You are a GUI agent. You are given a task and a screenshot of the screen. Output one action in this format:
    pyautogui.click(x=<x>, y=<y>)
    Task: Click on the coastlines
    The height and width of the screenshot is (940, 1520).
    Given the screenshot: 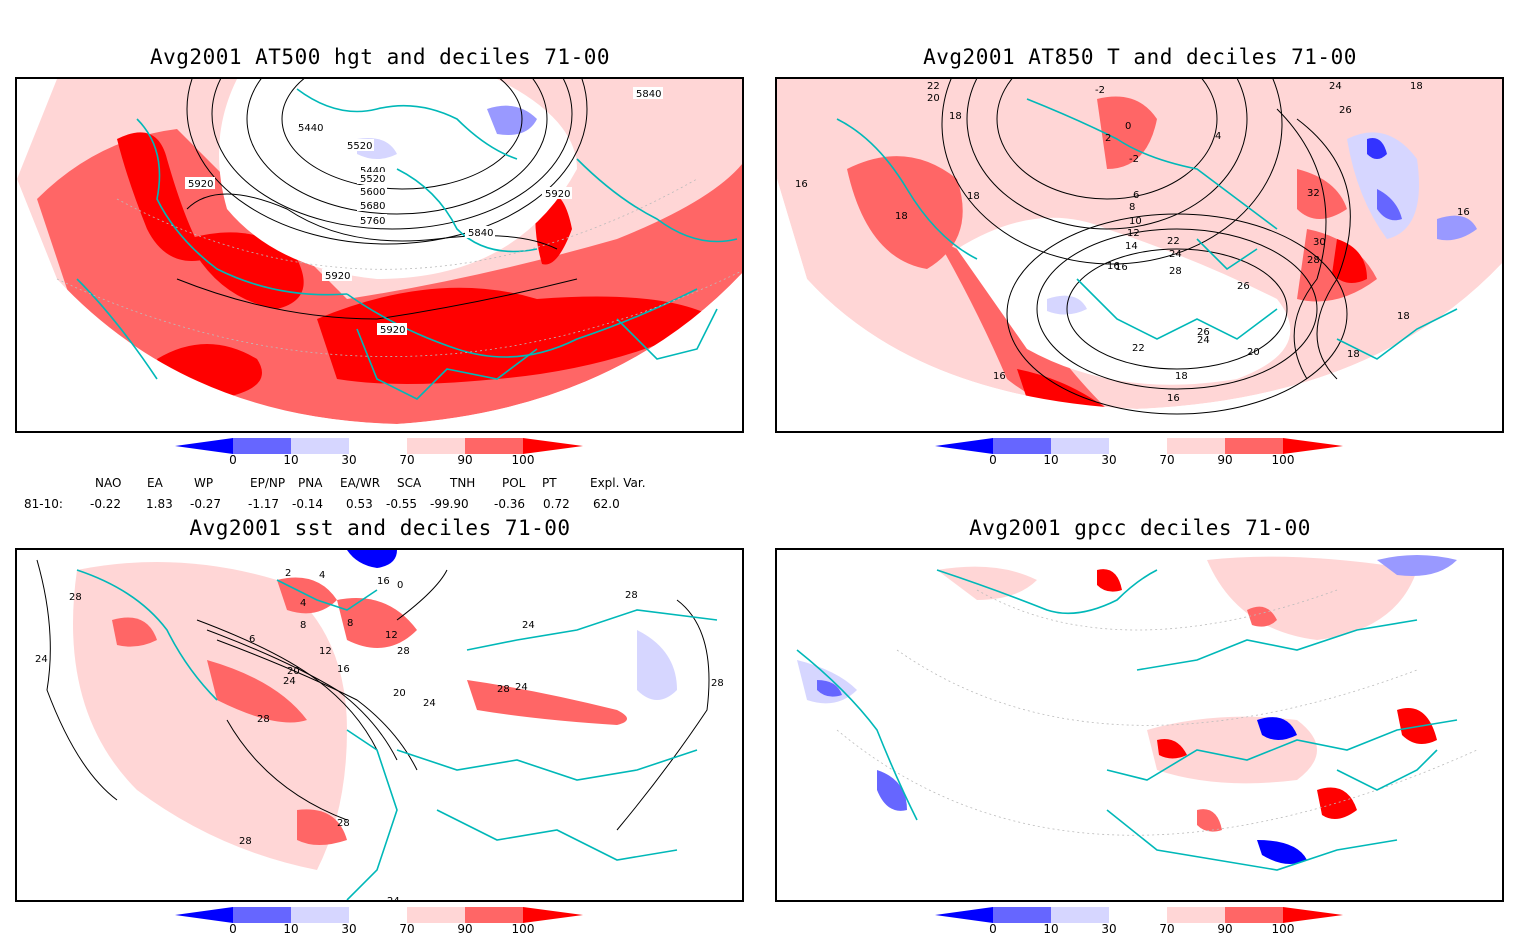 What is the action you would take?
    pyautogui.click(x=407, y=244)
    